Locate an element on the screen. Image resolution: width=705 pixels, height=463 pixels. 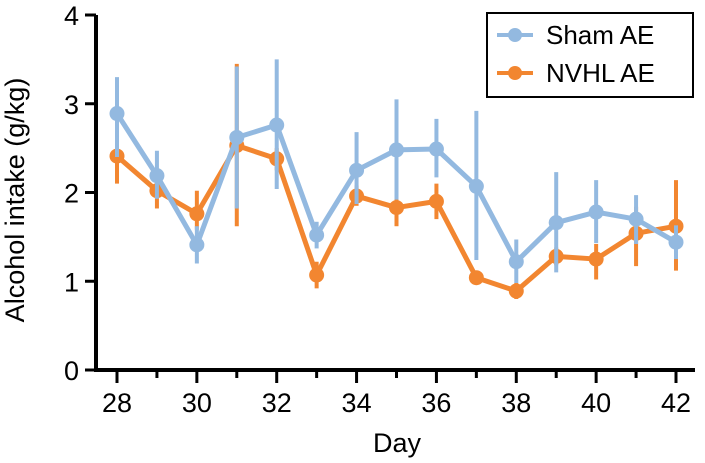
x-tick-label: 28 is located at coordinates (117, 403).